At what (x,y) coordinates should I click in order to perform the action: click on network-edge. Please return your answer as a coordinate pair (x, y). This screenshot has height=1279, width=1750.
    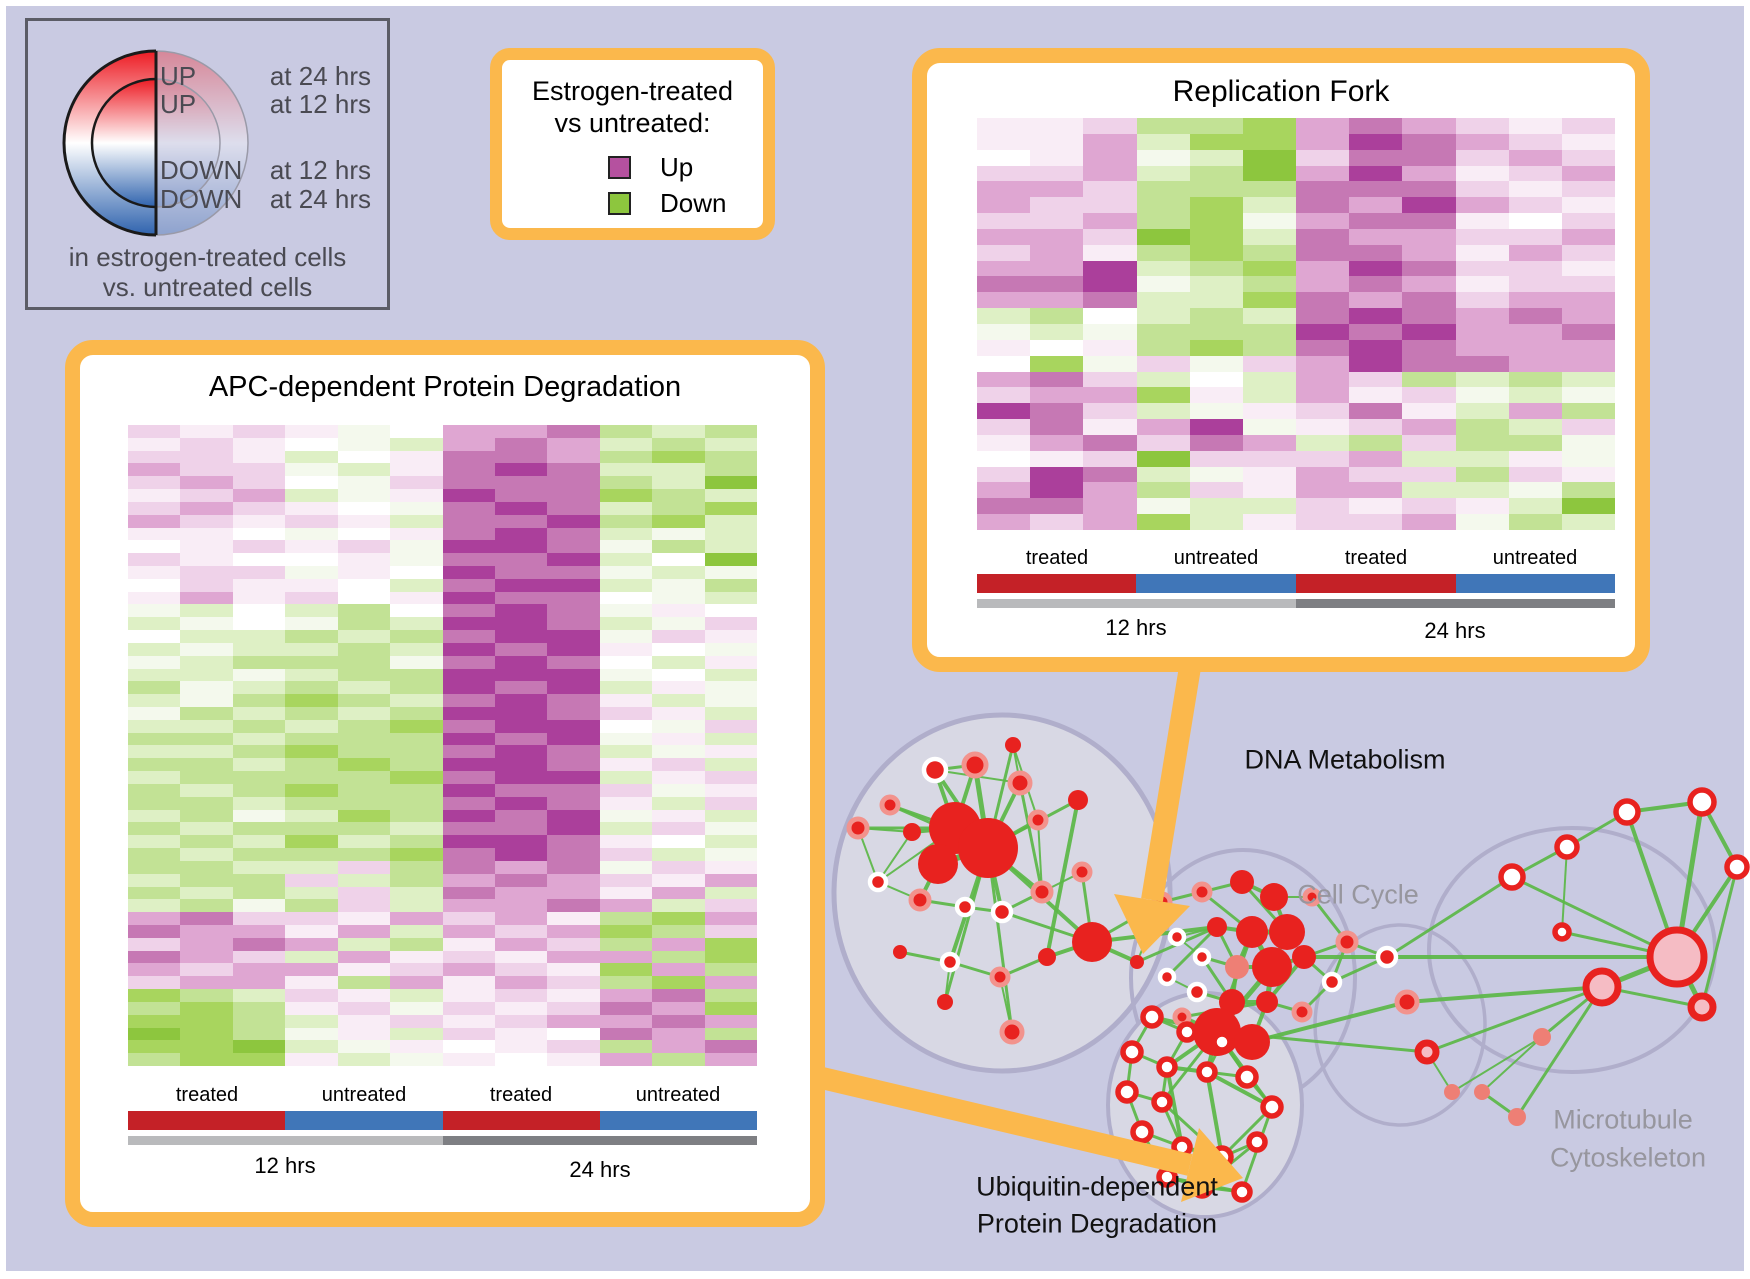
    Looking at the image, I should click on (1504, 994).